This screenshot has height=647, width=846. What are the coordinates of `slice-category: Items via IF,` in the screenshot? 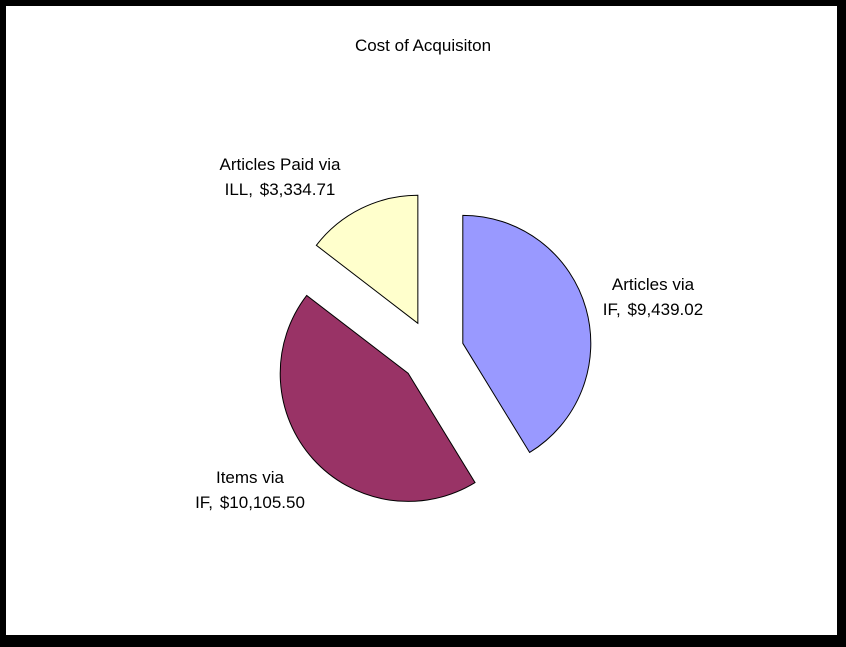 It's located at (240, 490).